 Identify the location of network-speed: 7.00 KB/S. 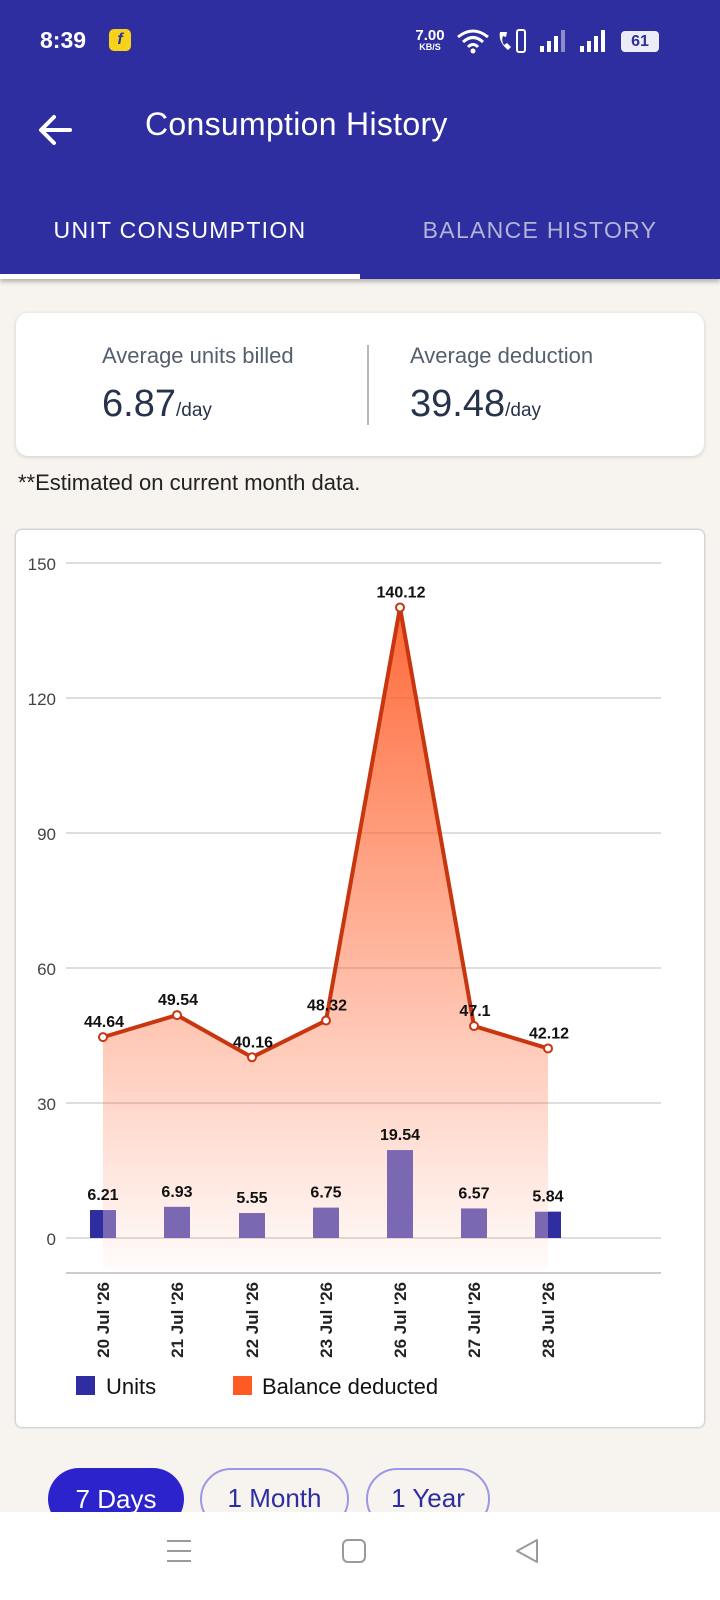
(430, 40).